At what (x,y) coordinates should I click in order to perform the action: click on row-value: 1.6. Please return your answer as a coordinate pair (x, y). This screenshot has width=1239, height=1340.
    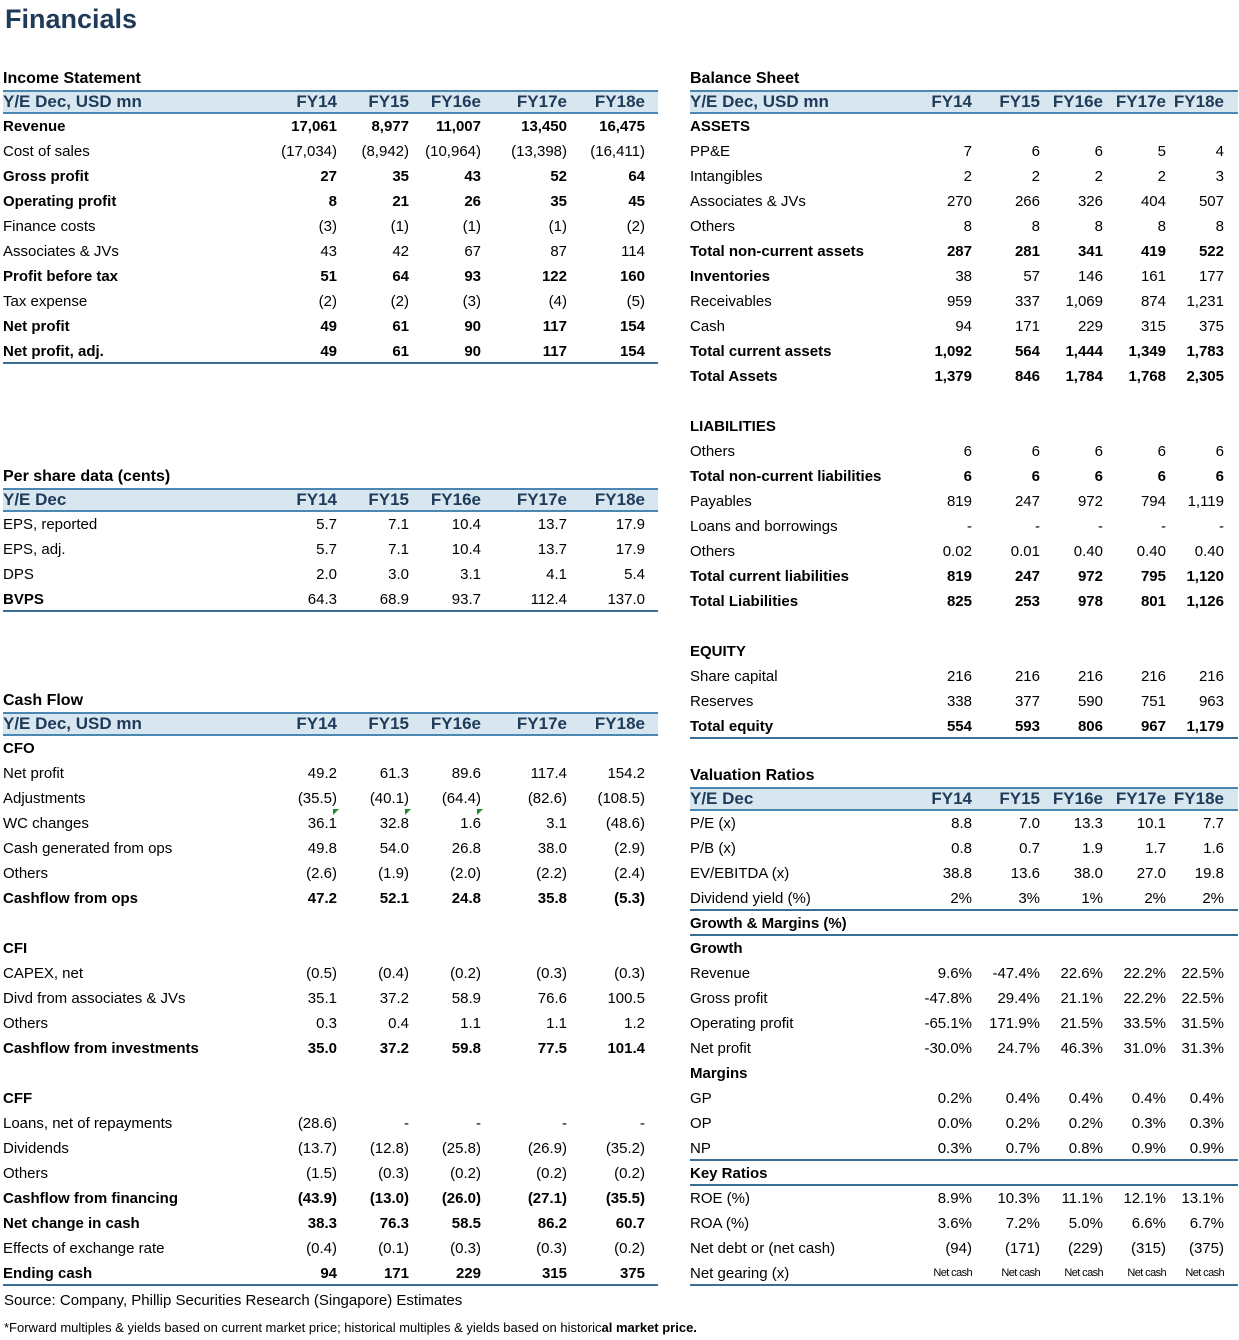
    Looking at the image, I should click on (1213, 848).